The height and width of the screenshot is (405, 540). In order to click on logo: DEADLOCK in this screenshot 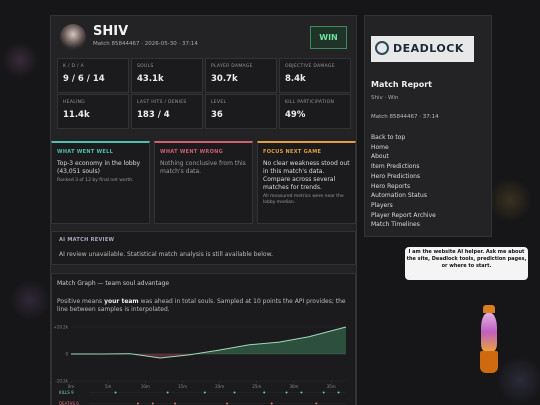, I will do `click(422, 49)`.